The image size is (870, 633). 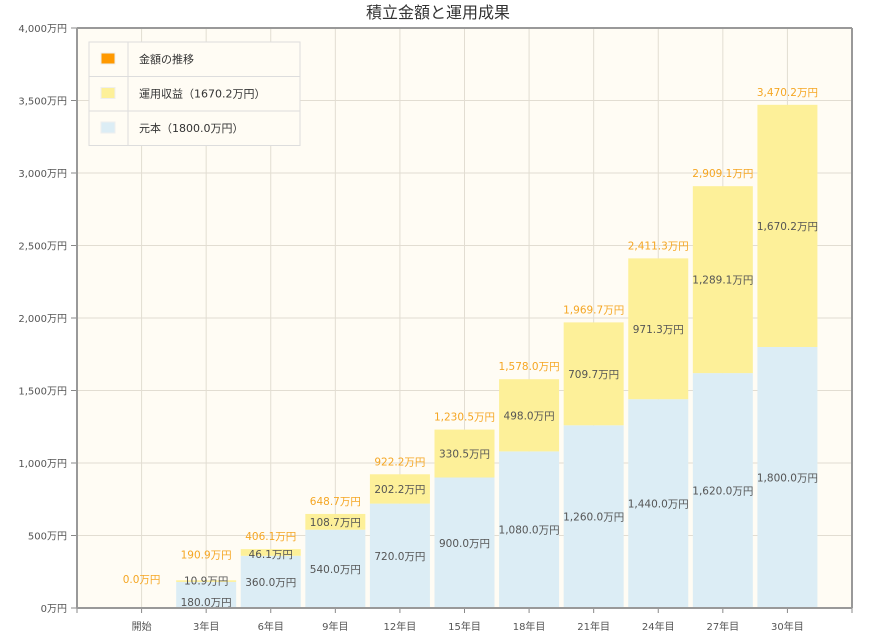 What do you see at coordinates (722, 626) in the screenshot?
I see `x-tick-label: 27年目` at bounding box center [722, 626].